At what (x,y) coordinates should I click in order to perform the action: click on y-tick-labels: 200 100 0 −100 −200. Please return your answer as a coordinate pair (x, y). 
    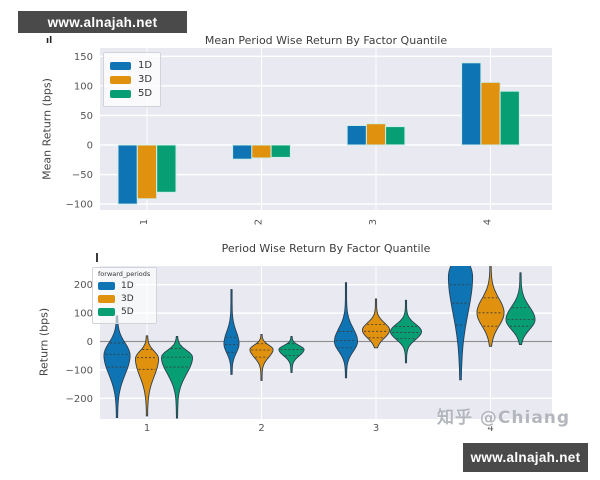
    Looking at the image, I should click on (79, 342).